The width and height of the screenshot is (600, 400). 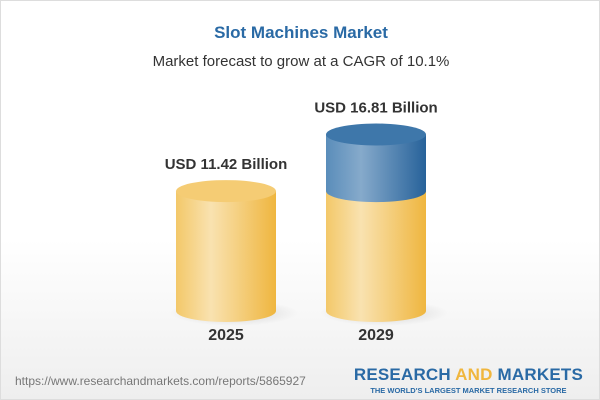 I want to click on cylinder-top-2025, so click(x=226, y=191).